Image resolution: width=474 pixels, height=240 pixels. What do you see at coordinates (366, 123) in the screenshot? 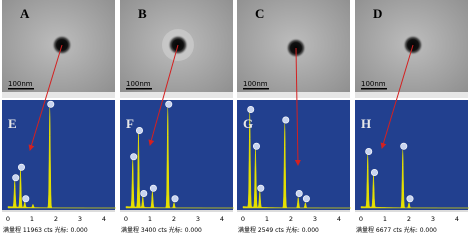
I see `spectrum-label: H` at bounding box center [366, 123].